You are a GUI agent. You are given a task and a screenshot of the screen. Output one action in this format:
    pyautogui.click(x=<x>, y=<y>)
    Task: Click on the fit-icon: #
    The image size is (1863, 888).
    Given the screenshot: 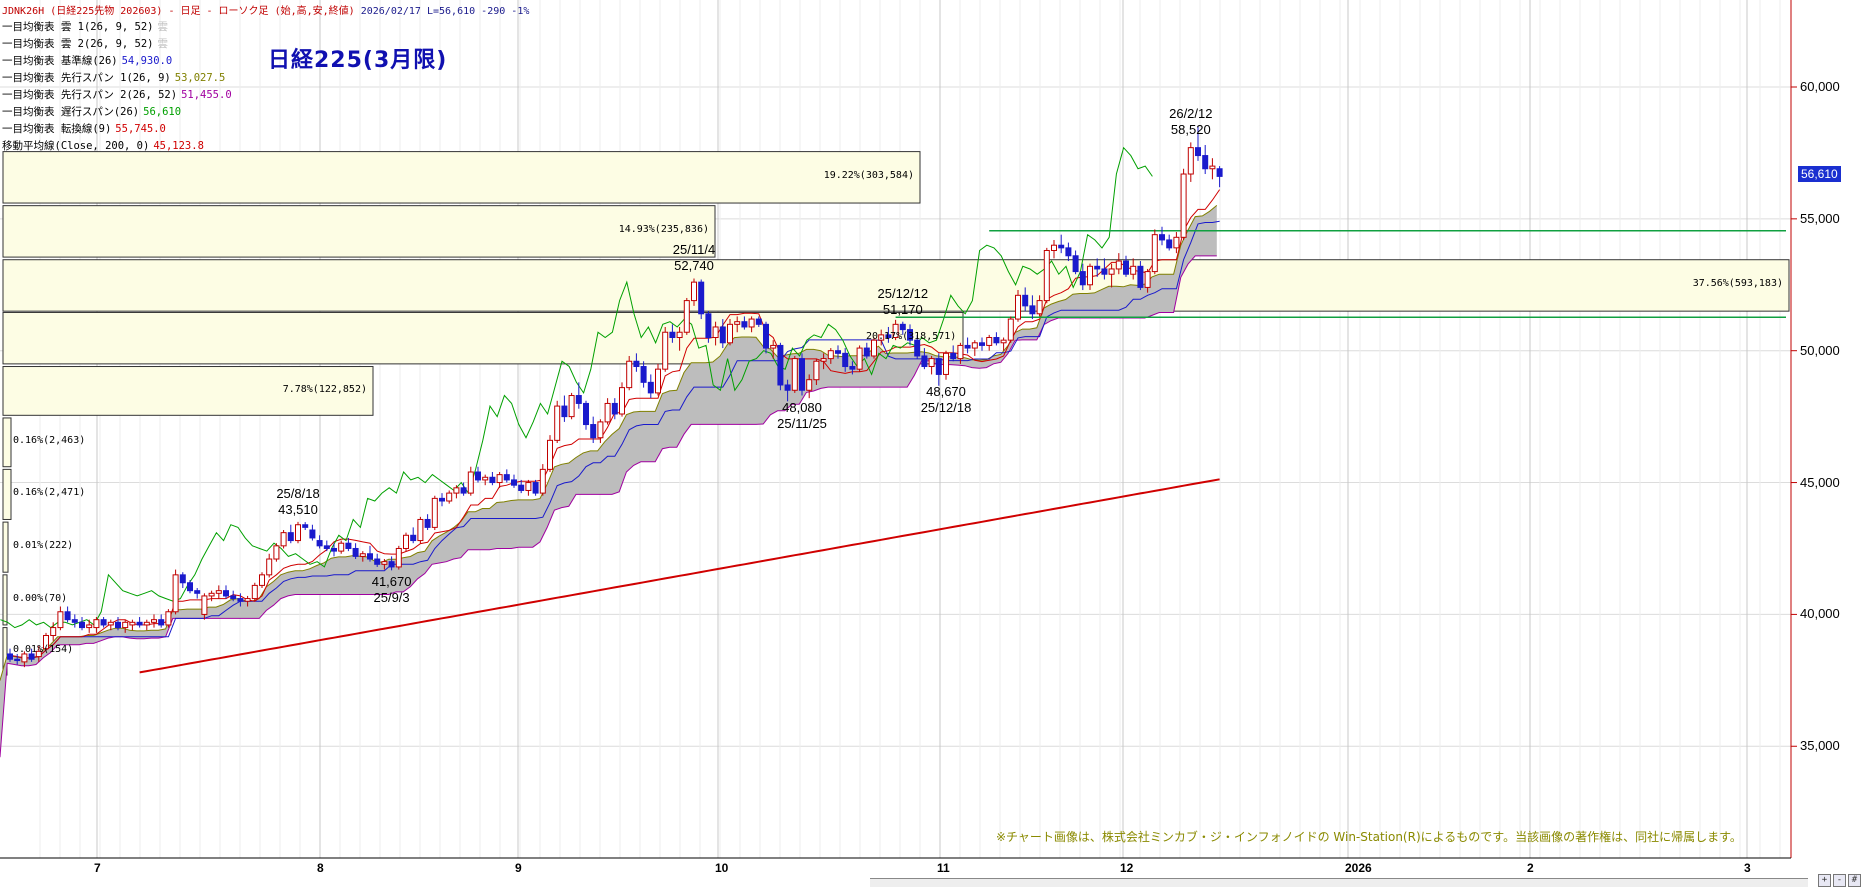 What is the action you would take?
    pyautogui.click(x=1854, y=880)
    